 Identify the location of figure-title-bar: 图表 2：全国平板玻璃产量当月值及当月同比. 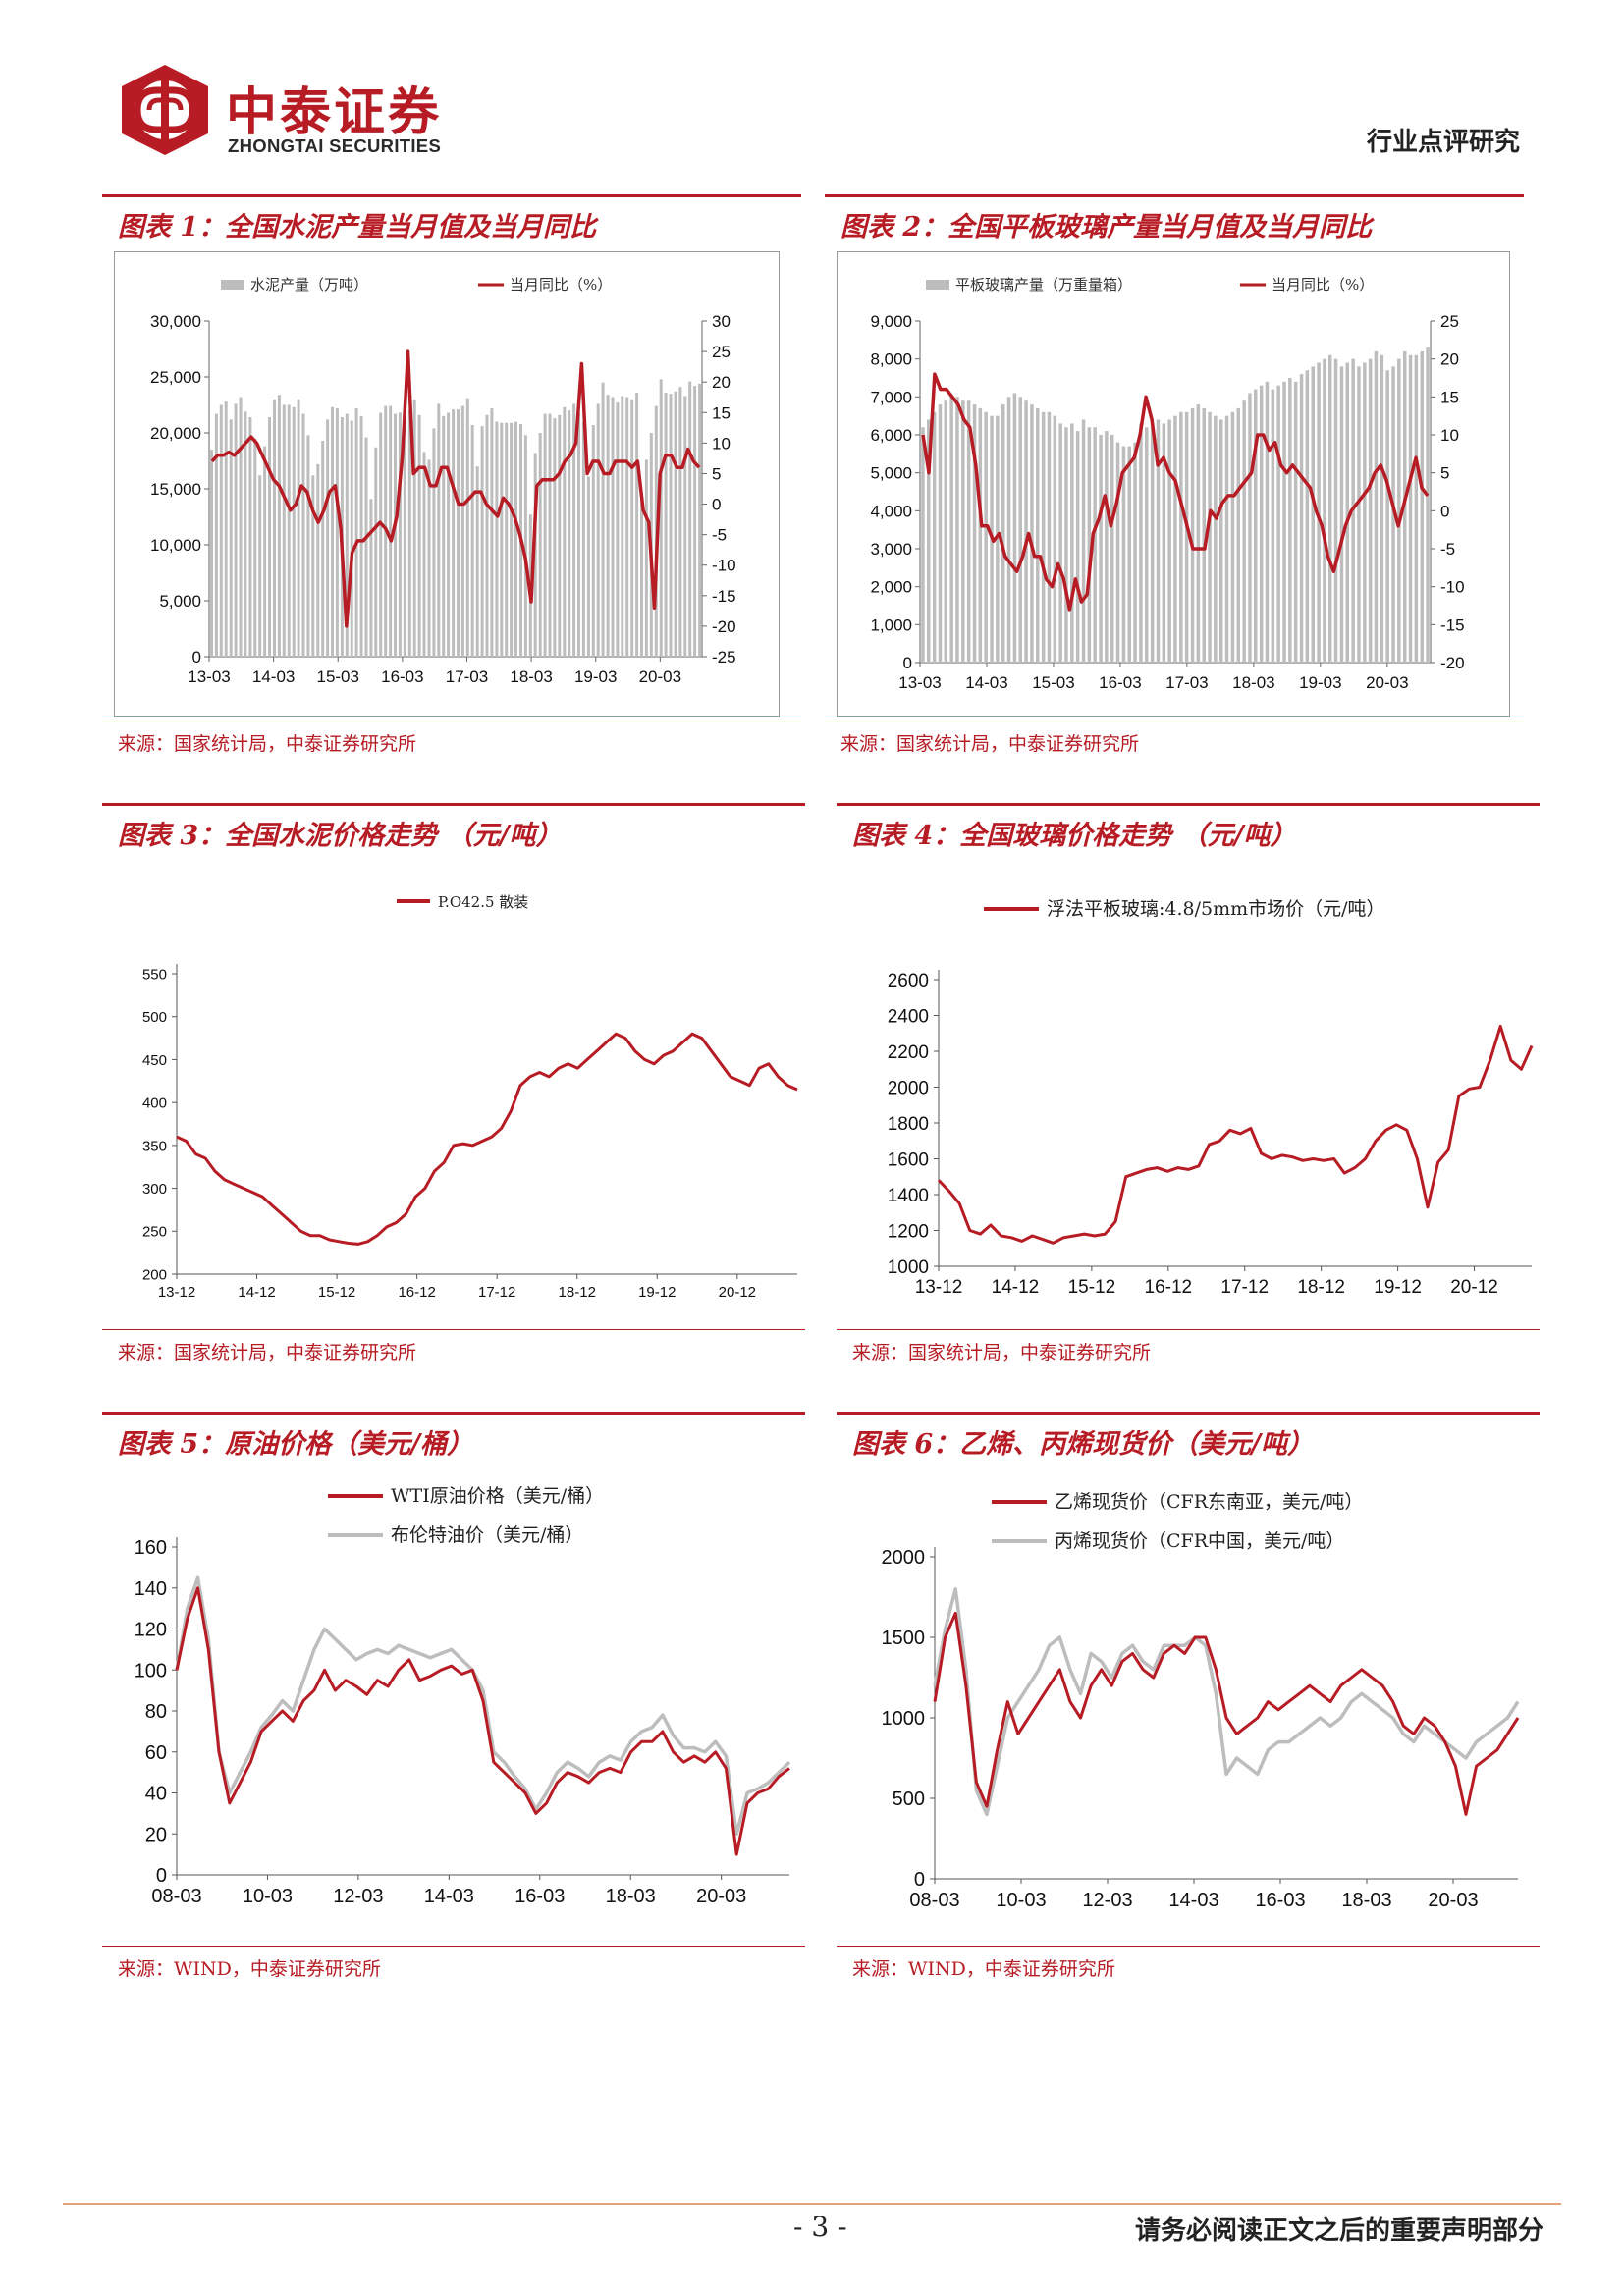
(1174, 218).